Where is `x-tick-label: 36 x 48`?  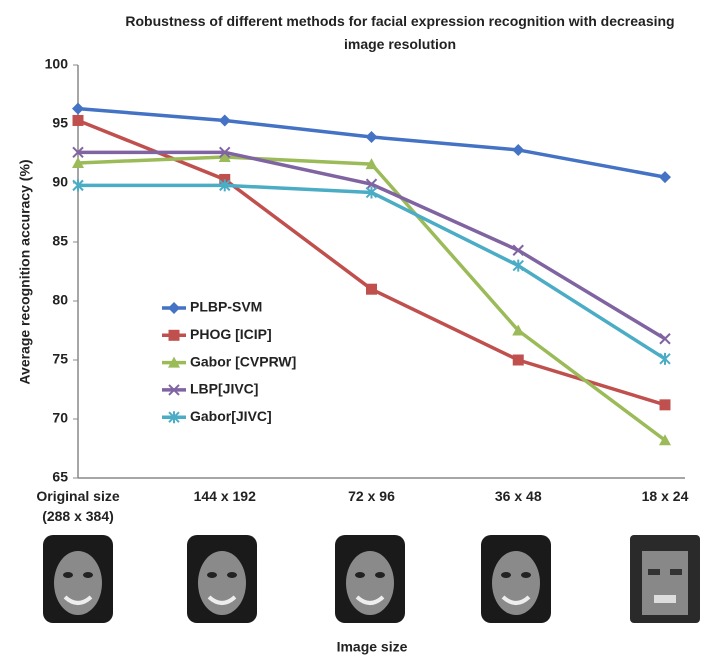
x-tick-label: 36 x 48 is located at coordinates (518, 496).